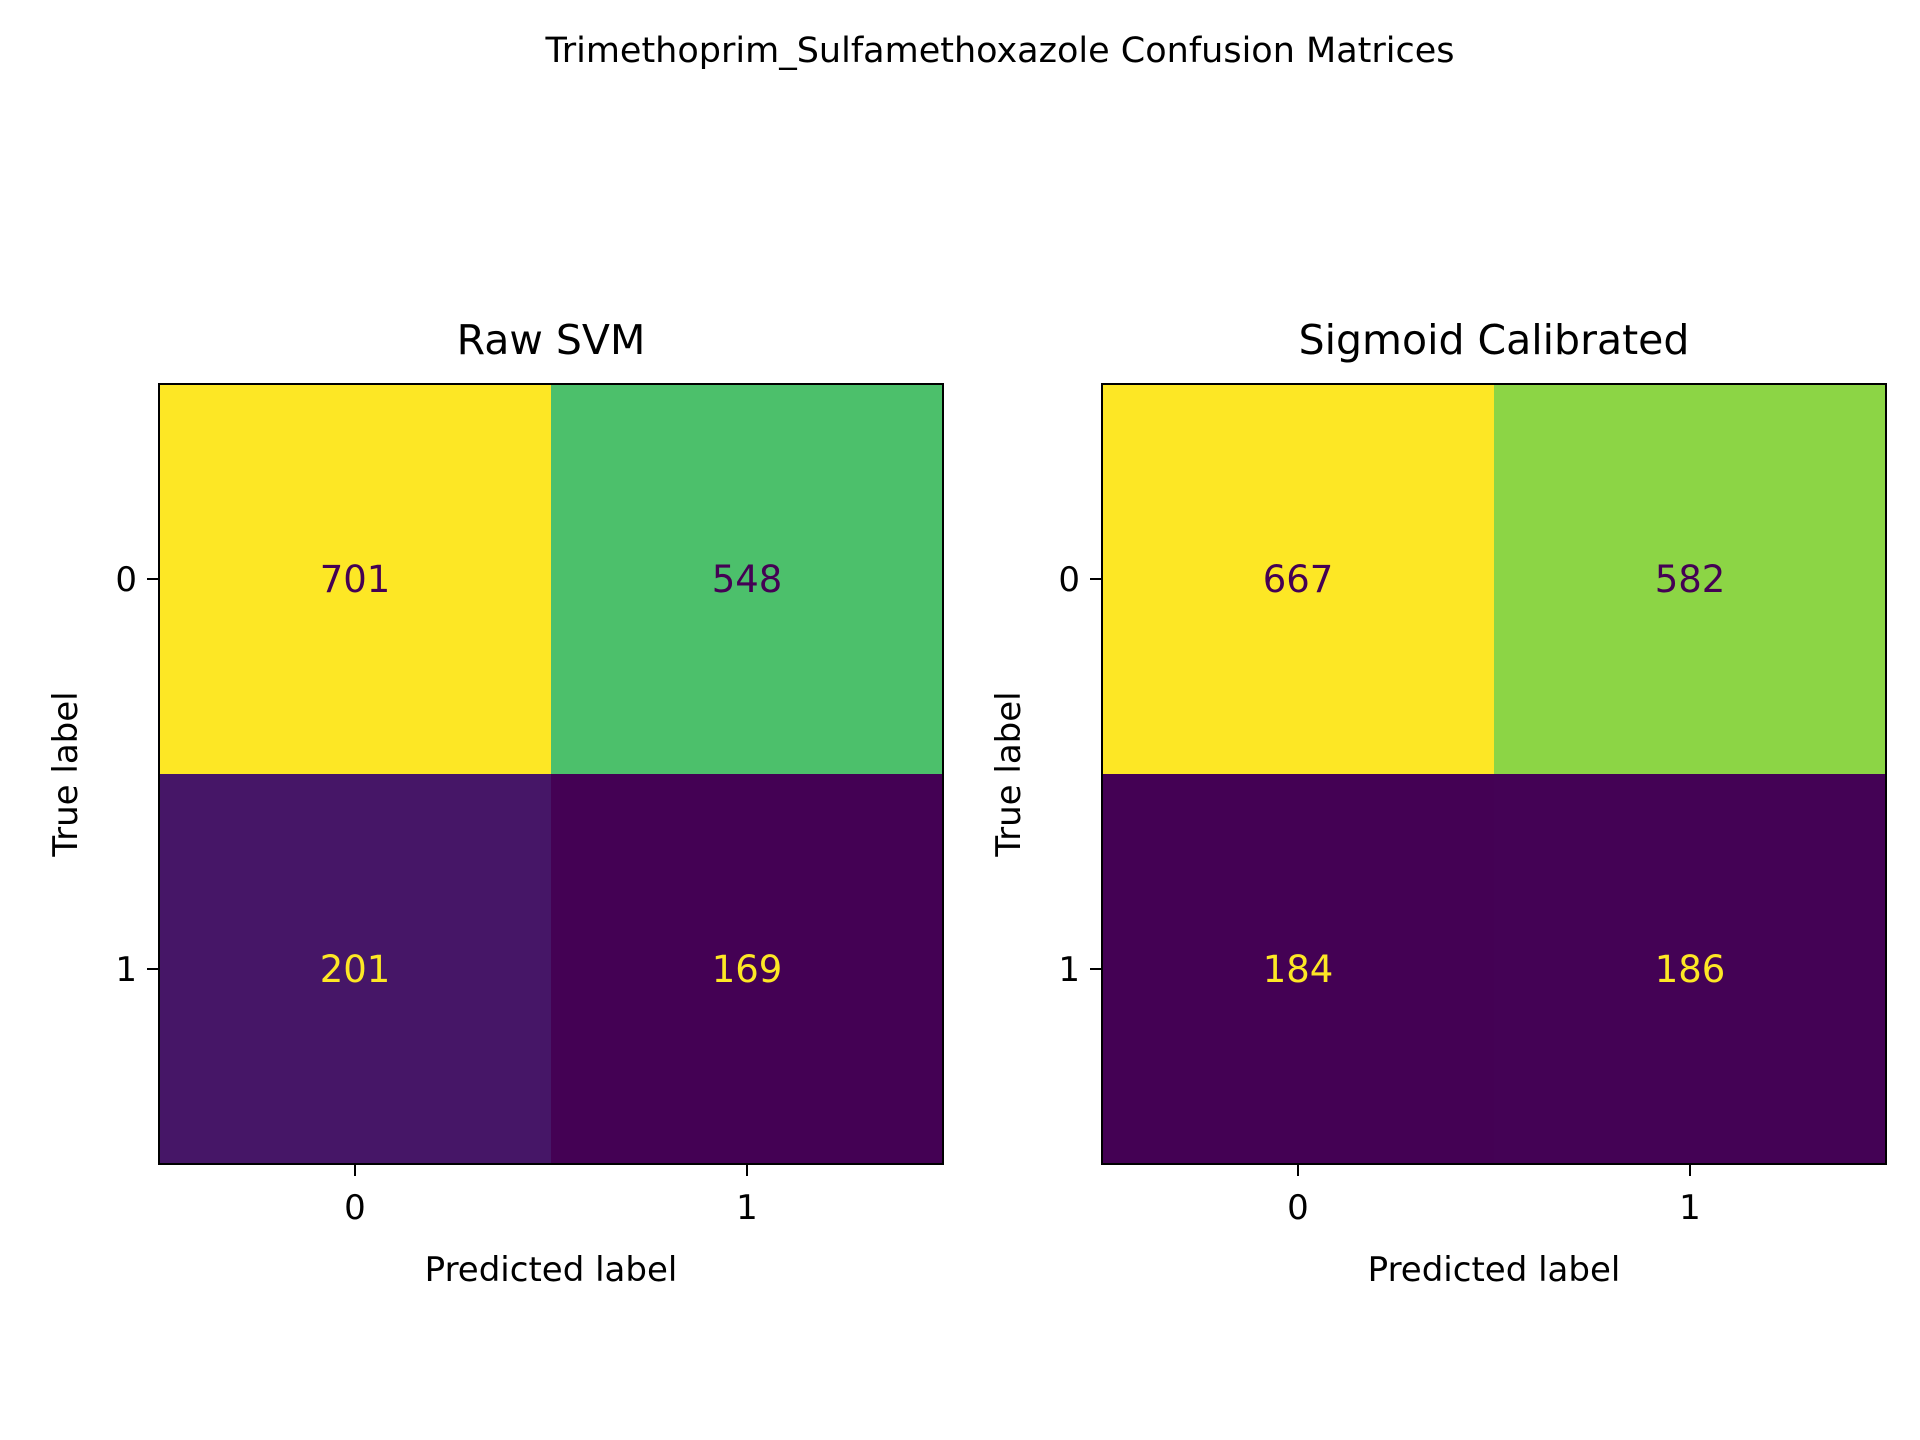 The width and height of the screenshot is (1920, 1440). Describe the element at coordinates (1494, 340) in the screenshot. I see `subplot-title: Sigmoid Calibrated` at that location.